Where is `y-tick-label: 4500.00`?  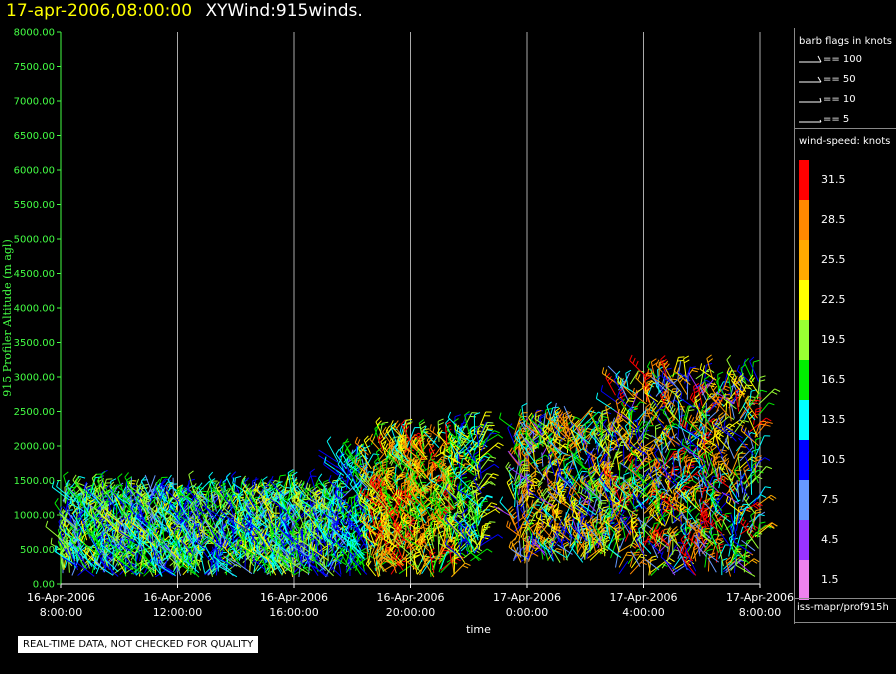 y-tick-label: 4500.00 is located at coordinates (34, 274).